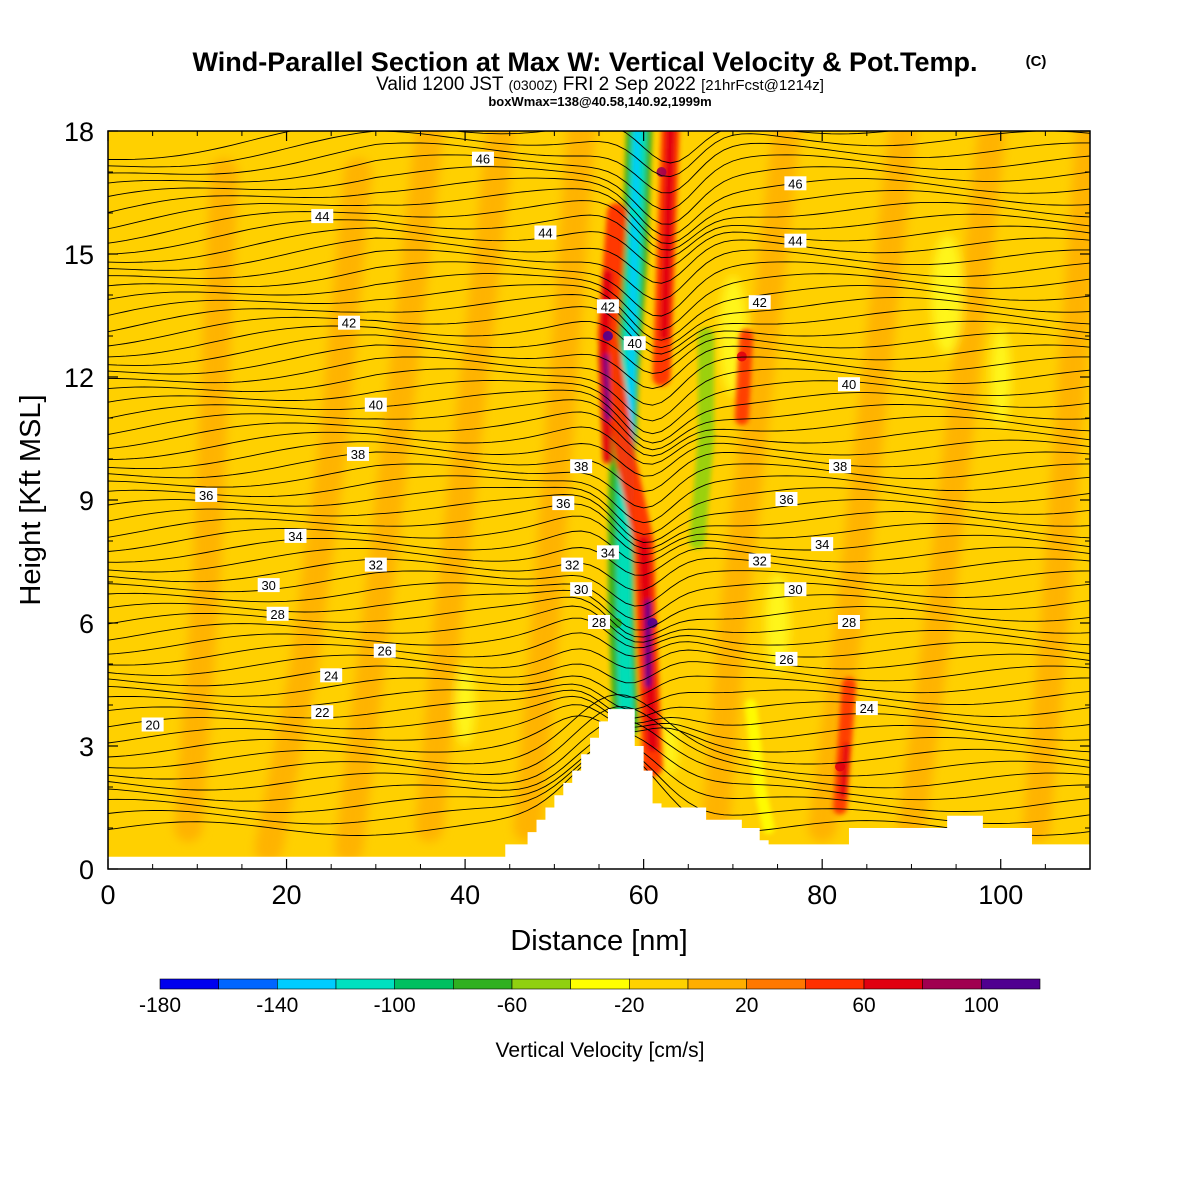  Describe the element at coordinates (384, 651) in the screenshot. I see `contour-label: 26` at that location.